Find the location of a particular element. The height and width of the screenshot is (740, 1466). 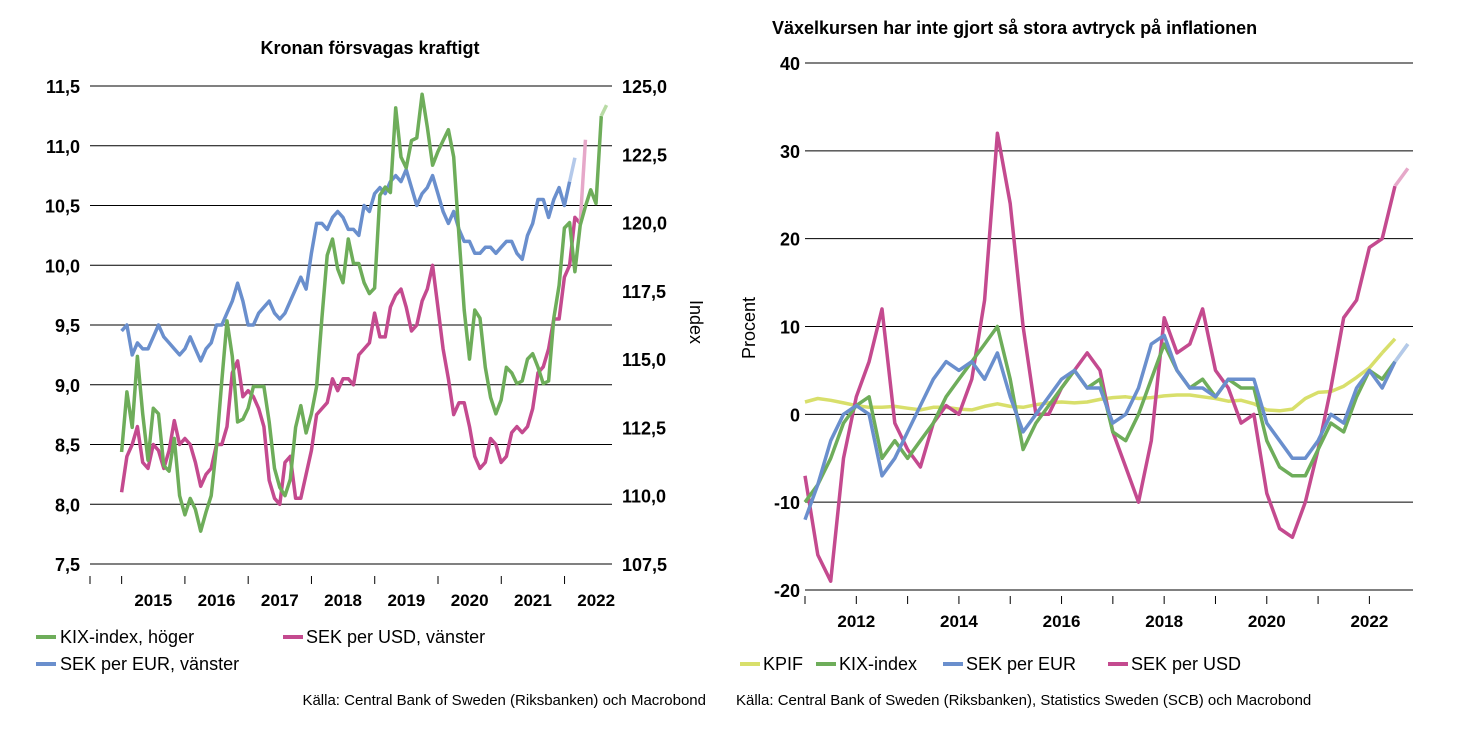

chart1-legend-eur: SEK per EUR, vänster is located at coordinates (149, 664).